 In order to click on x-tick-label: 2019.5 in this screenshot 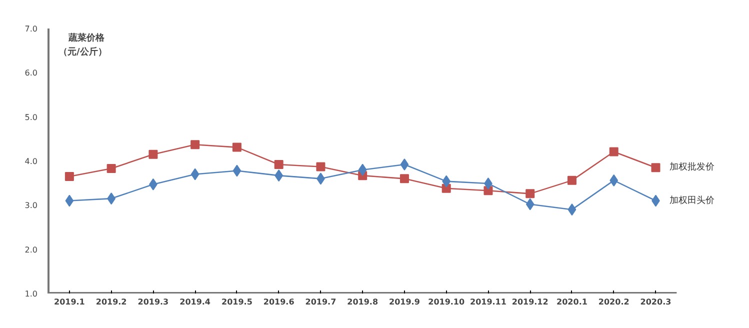, I will do `click(237, 302)`.